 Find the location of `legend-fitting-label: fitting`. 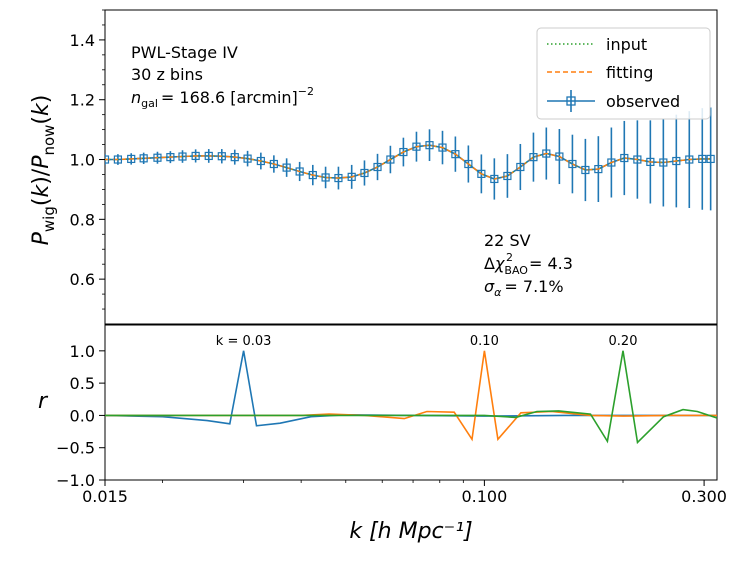

legend-fitting-label: fitting is located at coordinates (629, 72).